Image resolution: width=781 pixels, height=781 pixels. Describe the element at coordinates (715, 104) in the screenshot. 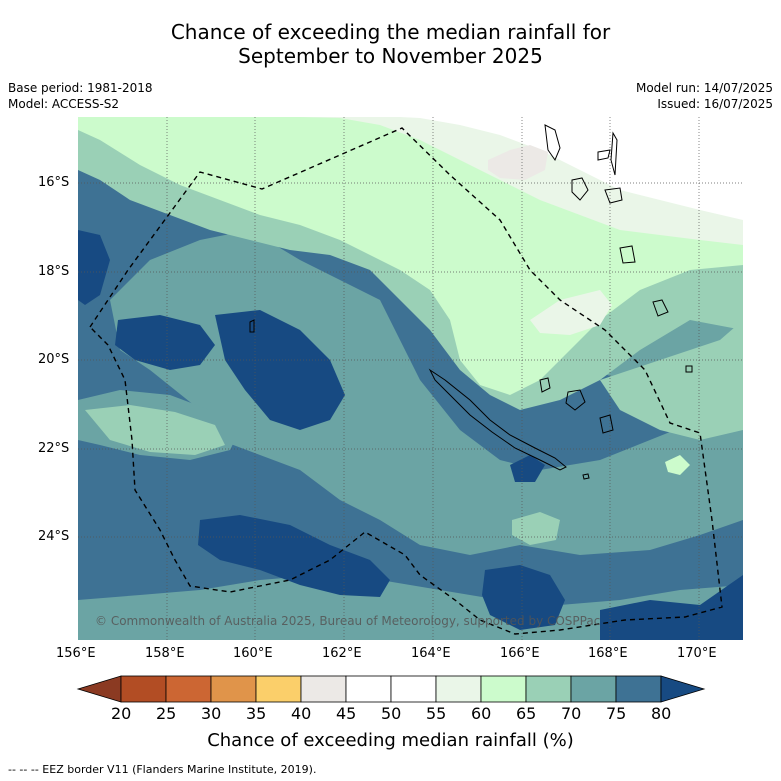

I see `issued-date: Issued: 16/07/2025` at that location.